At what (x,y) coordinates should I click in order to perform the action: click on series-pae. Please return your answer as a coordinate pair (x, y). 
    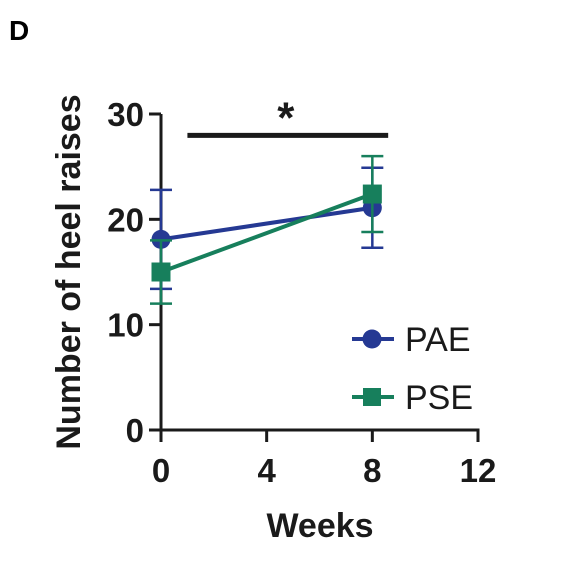
    Looking at the image, I should click on (267, 228).